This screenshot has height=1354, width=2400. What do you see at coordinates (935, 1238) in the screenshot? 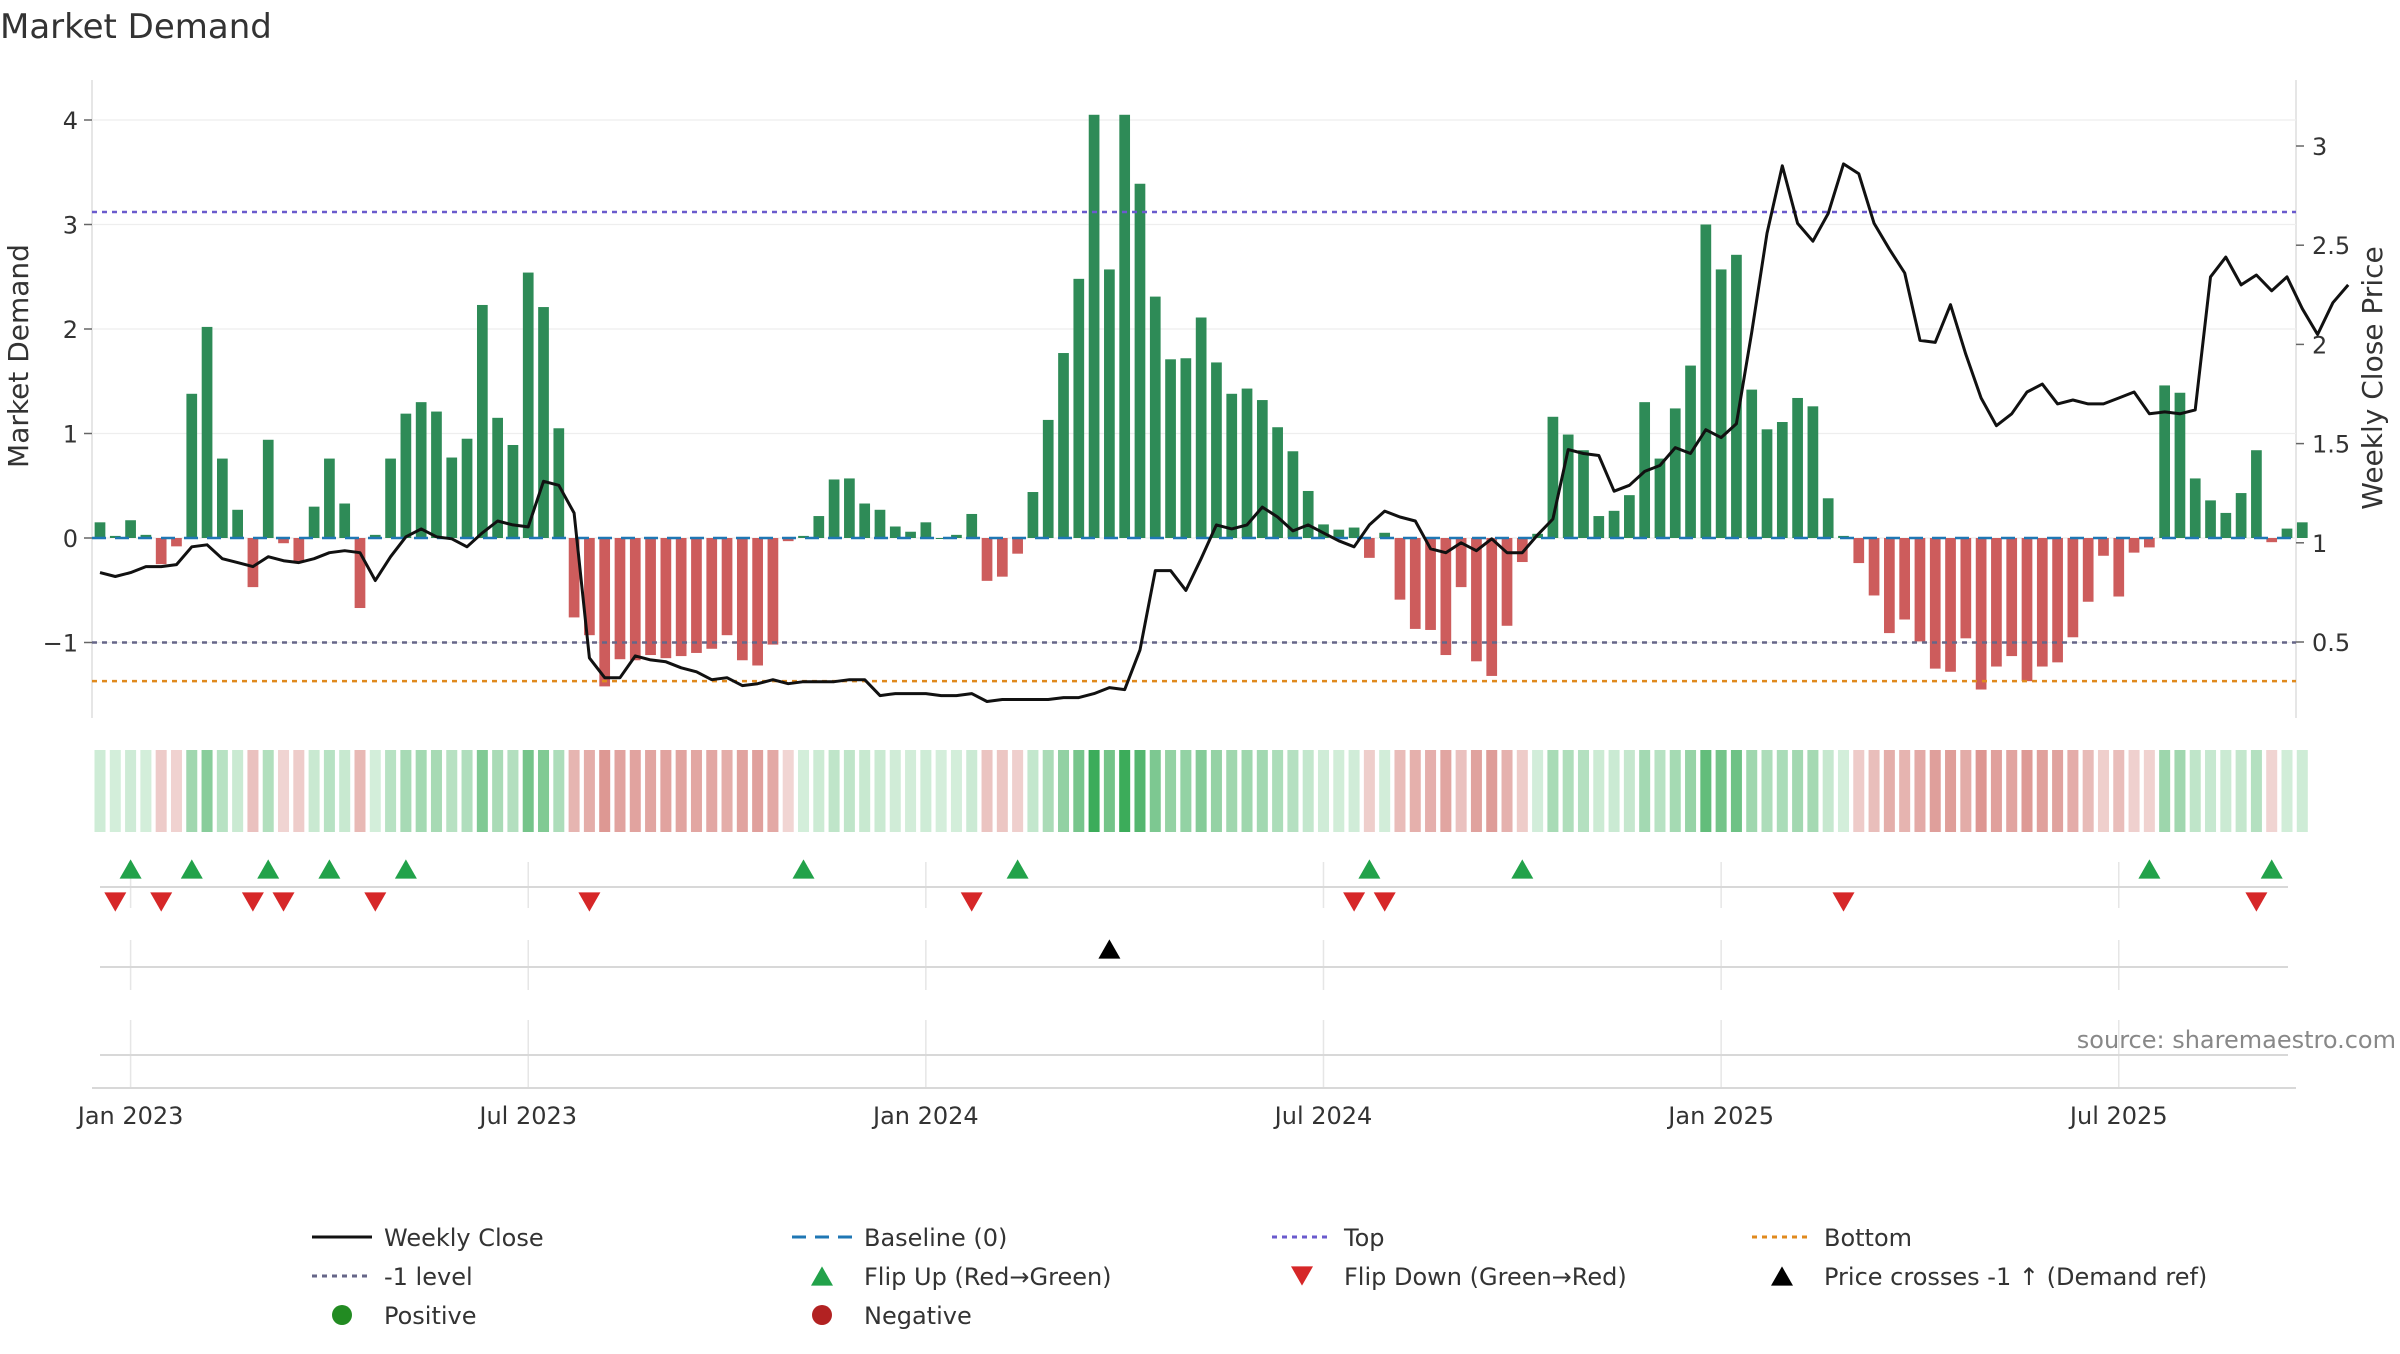
I see `legend-label: Baseline (0)` at bounding box center [935, 1238].